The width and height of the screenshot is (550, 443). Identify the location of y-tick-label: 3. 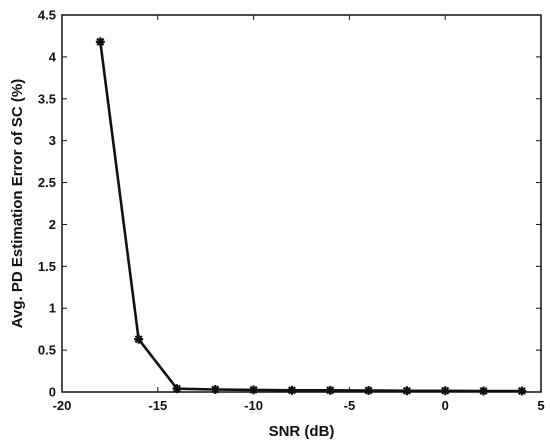
(52, 140).